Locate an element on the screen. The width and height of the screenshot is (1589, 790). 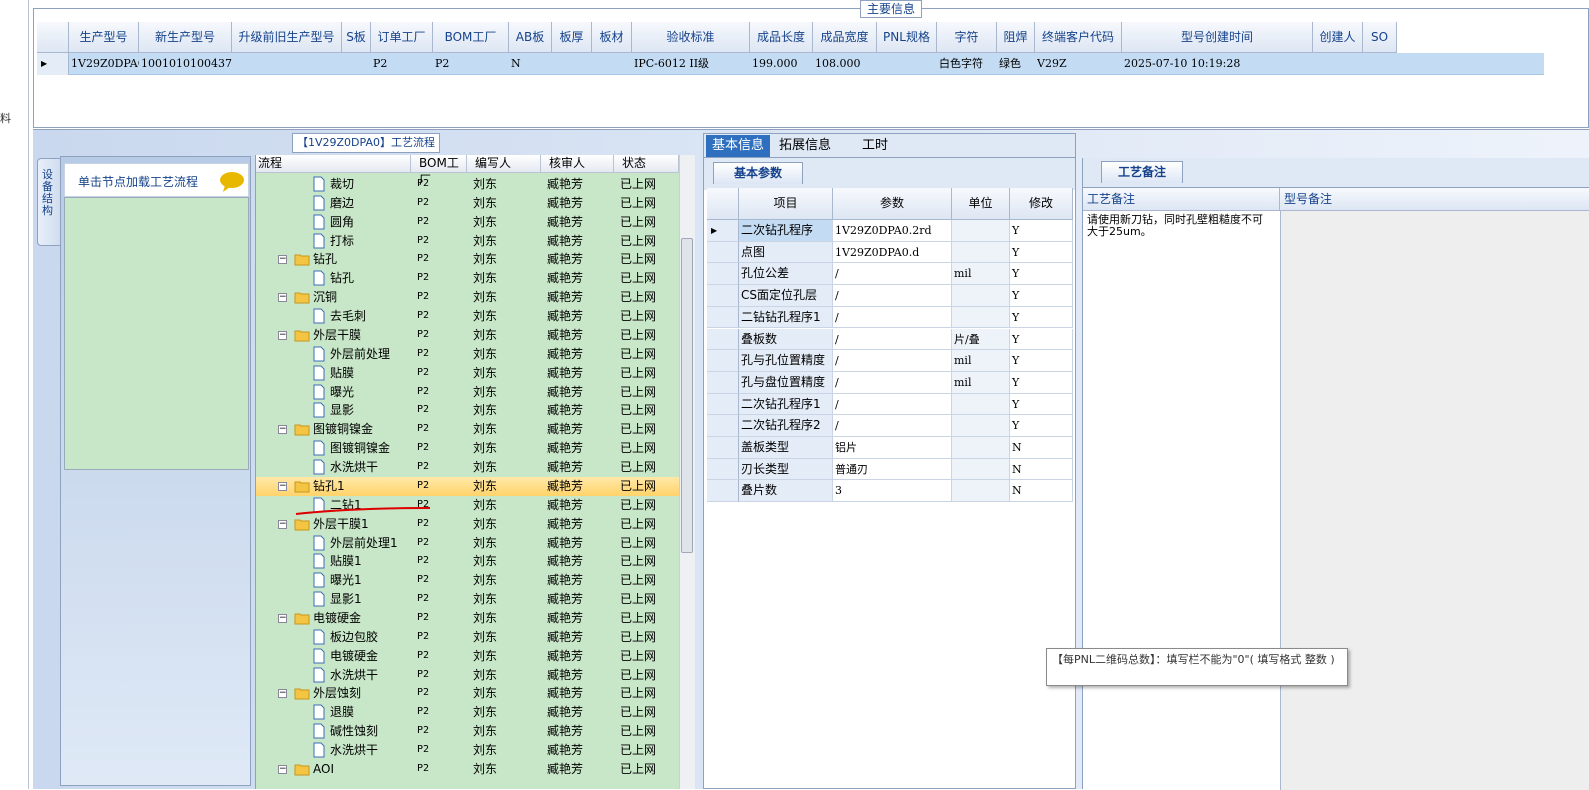
param-name: 盖板类型 is located at coordinates (786, 448).